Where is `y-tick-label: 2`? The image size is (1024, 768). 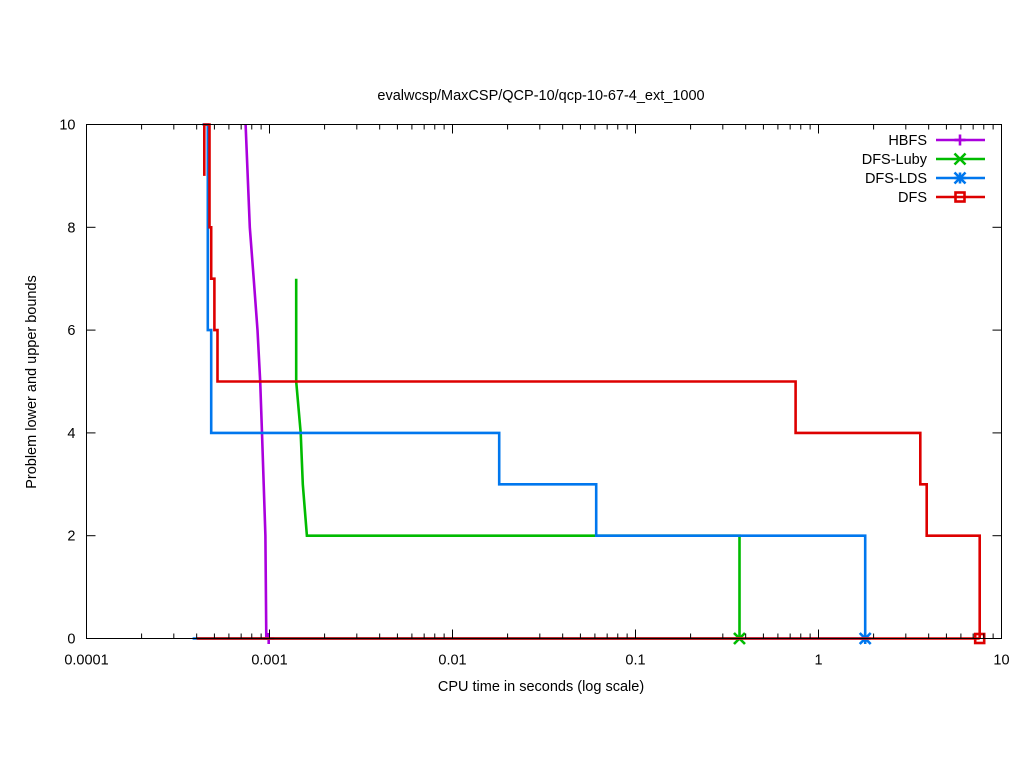 y-tick-label: 2 is located at coordinates (71, 537).